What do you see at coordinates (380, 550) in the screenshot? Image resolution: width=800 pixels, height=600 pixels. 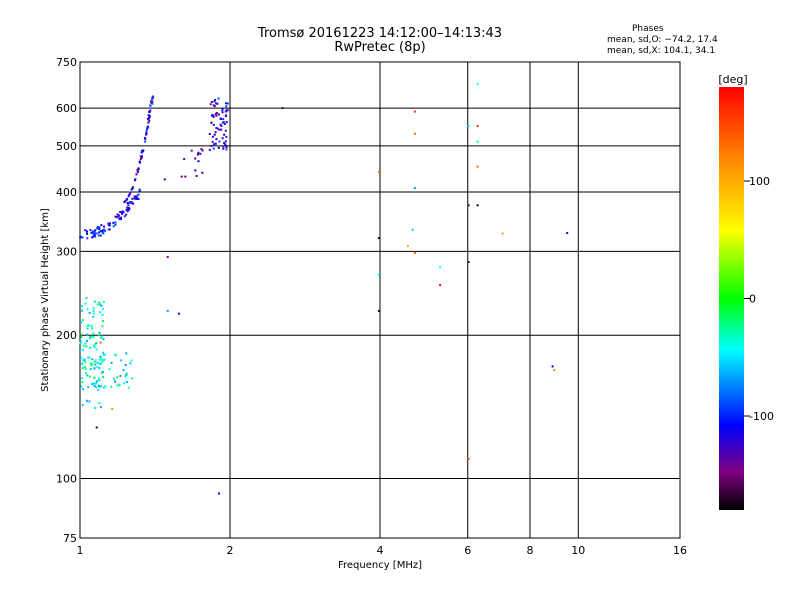 I see `x-tick-label: 4` at bounding box center [380, 550].